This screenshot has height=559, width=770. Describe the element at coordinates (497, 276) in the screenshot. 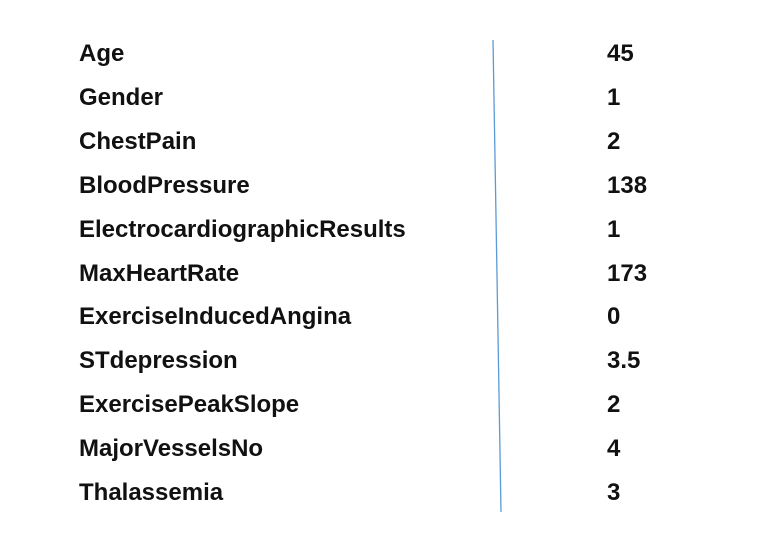

I see `divider-line` at that location.